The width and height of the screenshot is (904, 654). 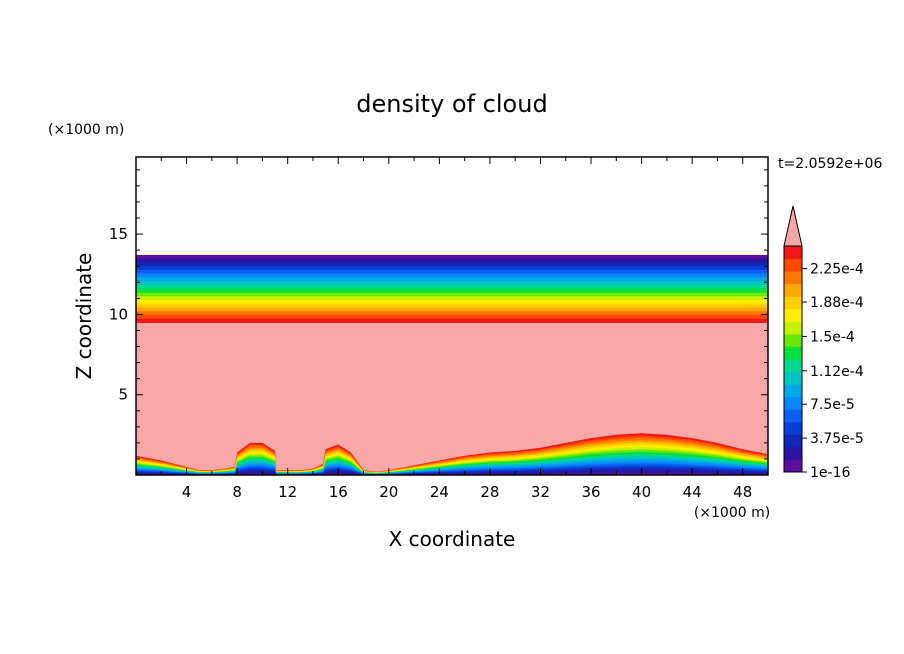 I want to click on x-tick-label: 36, so click(x=590, y=492).